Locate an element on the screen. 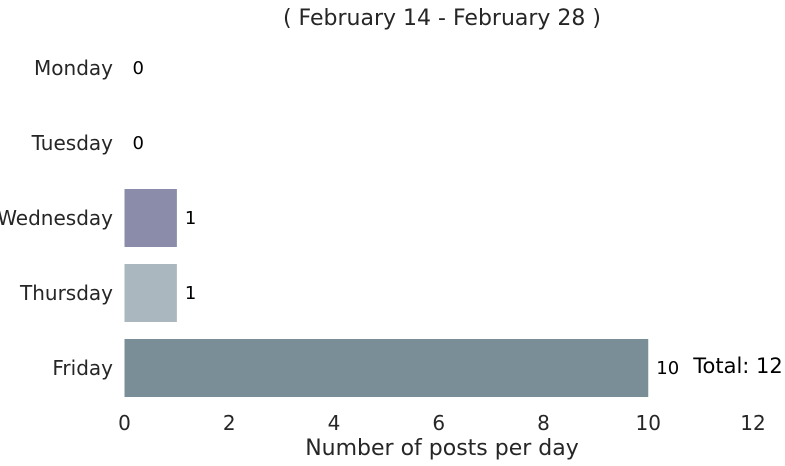 This screenshot has width=785, height=466. category-labels: Monday Tuesday Wednesday Thursday Friday is located at coordinates (56, 218).